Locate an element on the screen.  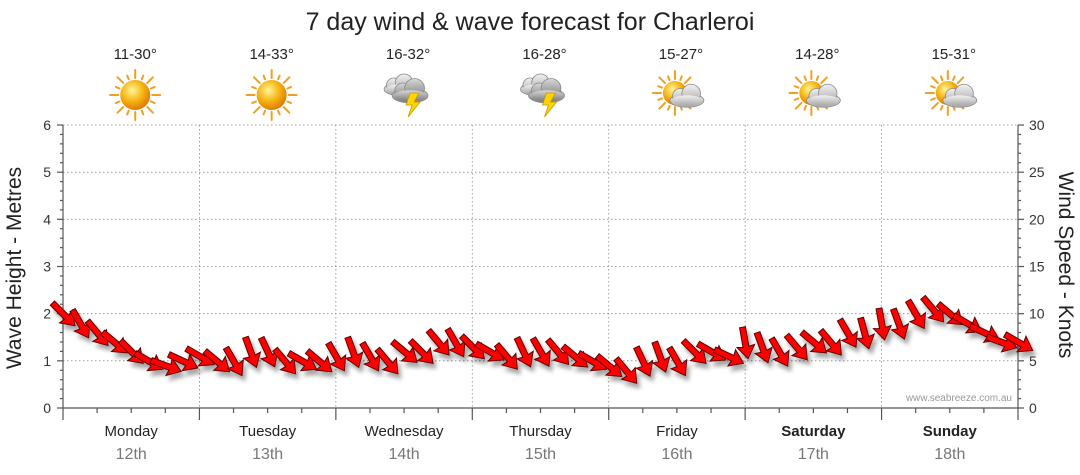
day-temperature: 14-33° is located at coordinates (271, 54).